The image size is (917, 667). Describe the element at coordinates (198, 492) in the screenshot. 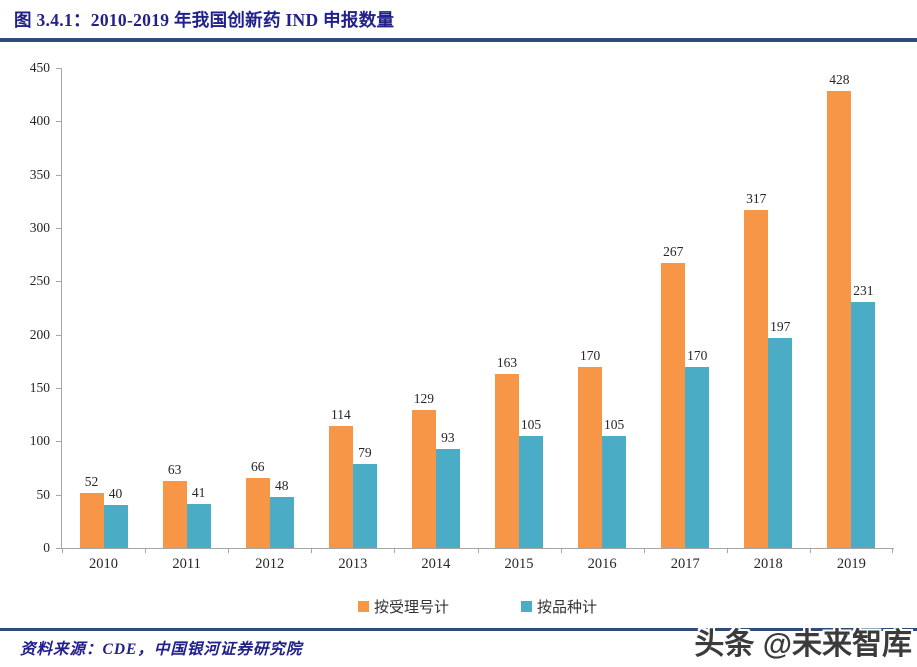

I see `bar-value-label: 41` at that location.